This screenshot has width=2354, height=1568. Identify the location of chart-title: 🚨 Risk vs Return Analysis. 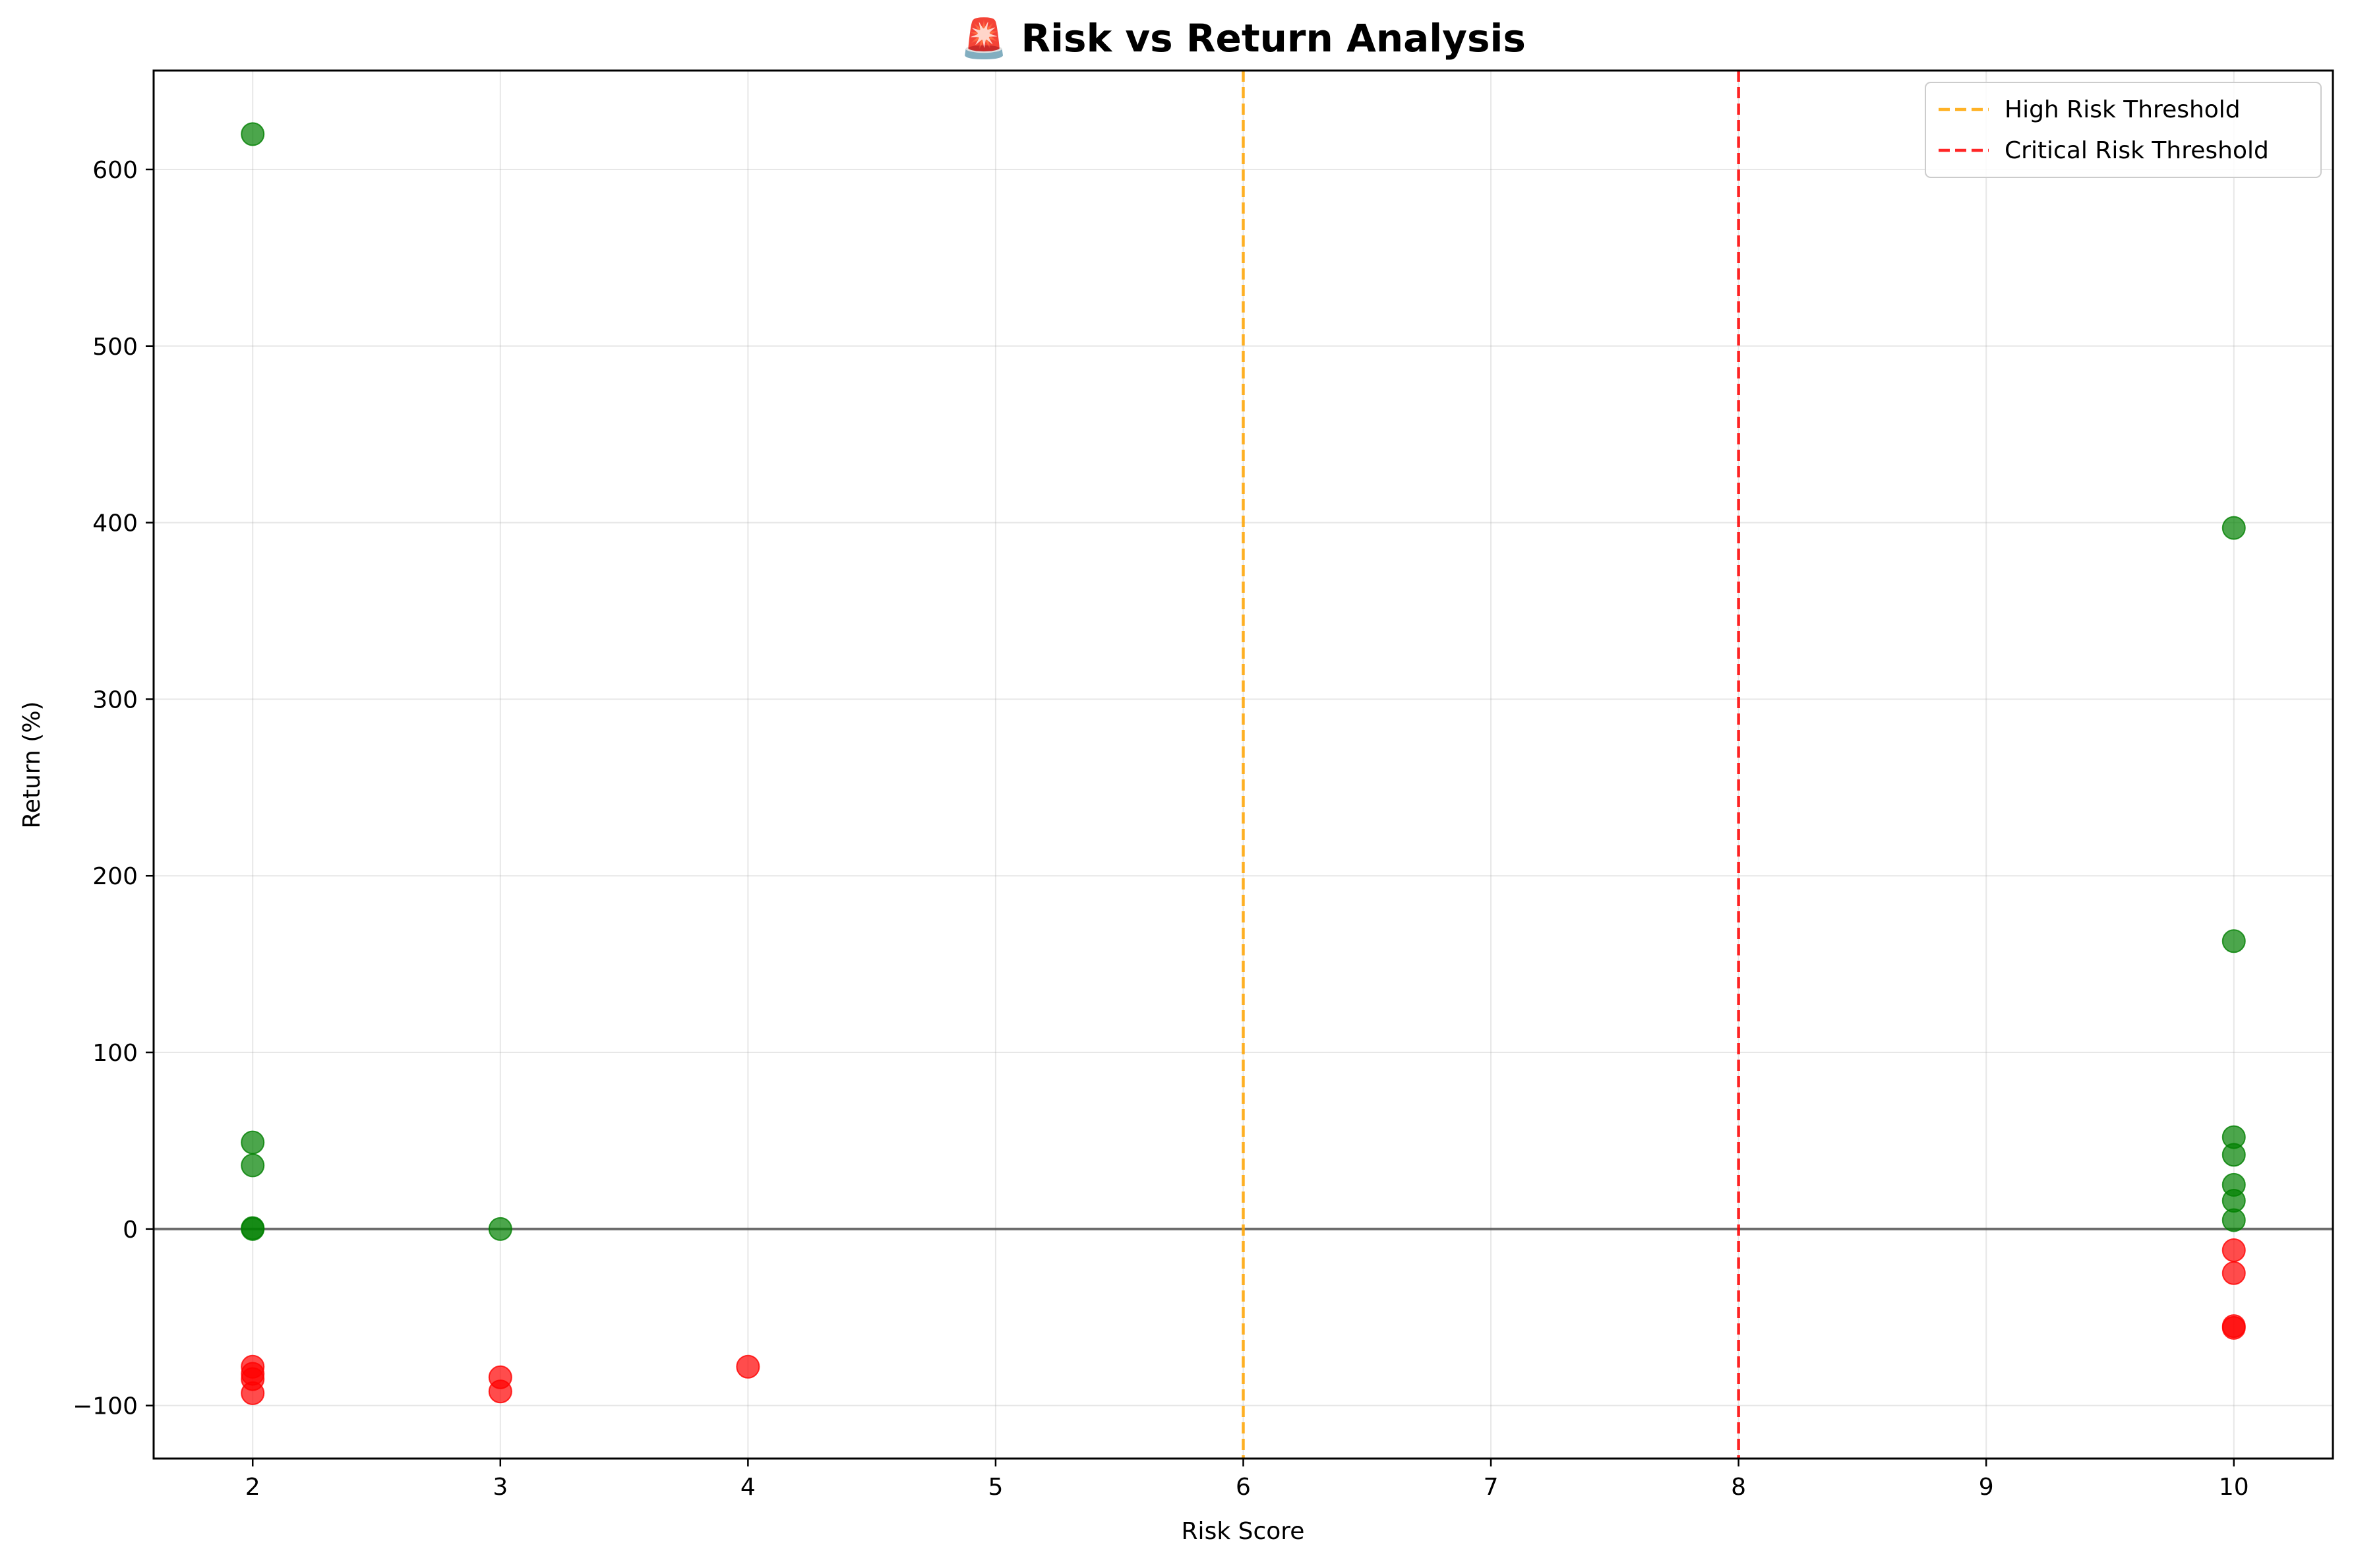
(1243, 38).